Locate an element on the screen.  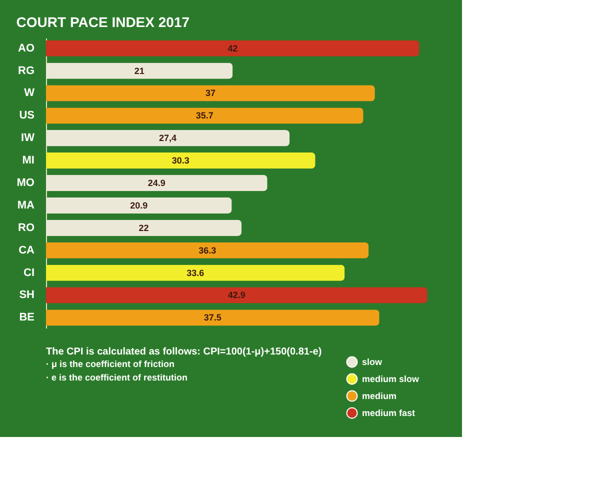
data-label: 24.9 is located at coordinates (157, 183).